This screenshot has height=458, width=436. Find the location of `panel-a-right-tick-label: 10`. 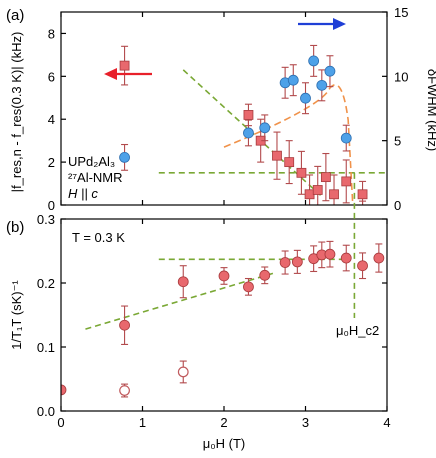

panel-a-right-tick-label: 10 is located at coordinates (401, 76).